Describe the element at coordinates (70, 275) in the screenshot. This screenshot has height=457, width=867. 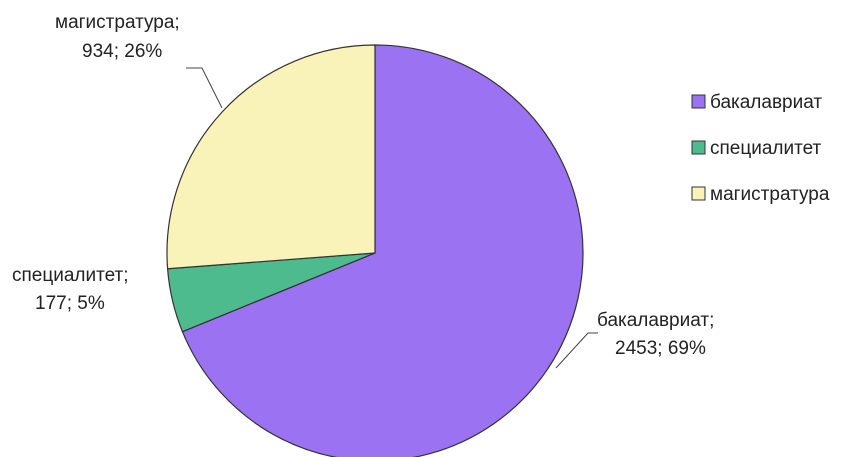
I see `data-label-specialist-line1: специалитет;` at that location.